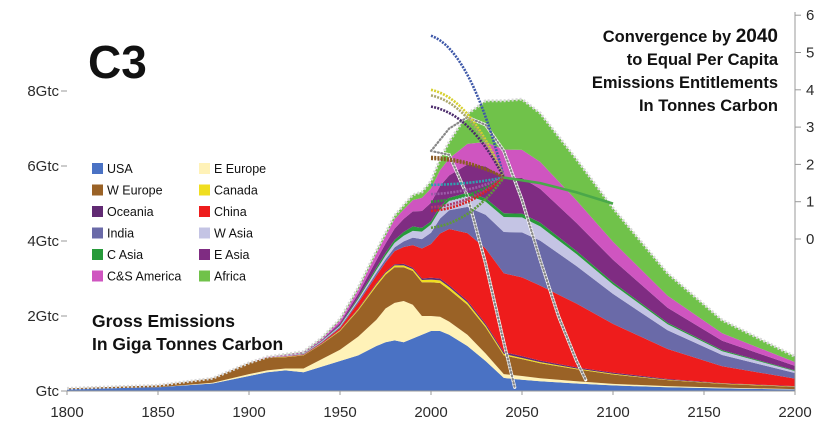 The height and width of the screenshot is (429, 822). I want to click on chart-tag: C3, so click(117, 62).